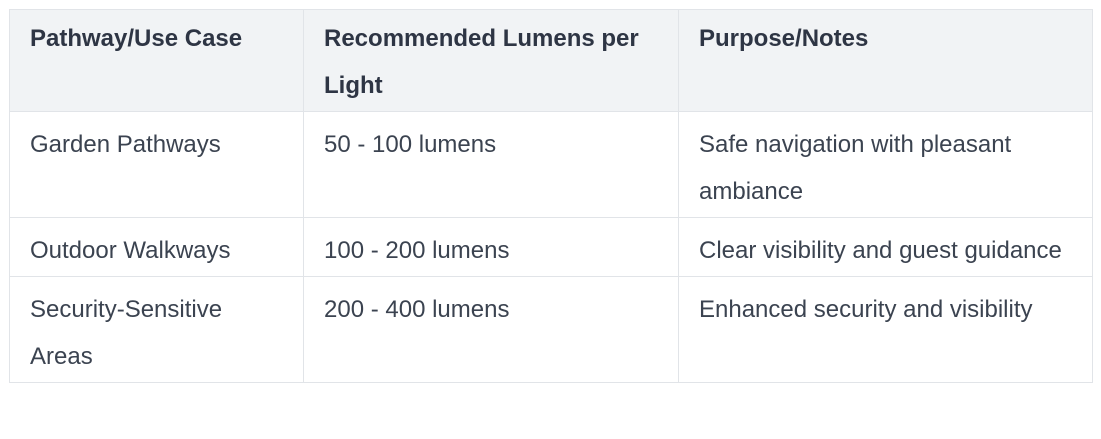 This screenshot has height=439, width=1101. I want to click on cell-use-case: Garden Pathways, so click(156, 164).